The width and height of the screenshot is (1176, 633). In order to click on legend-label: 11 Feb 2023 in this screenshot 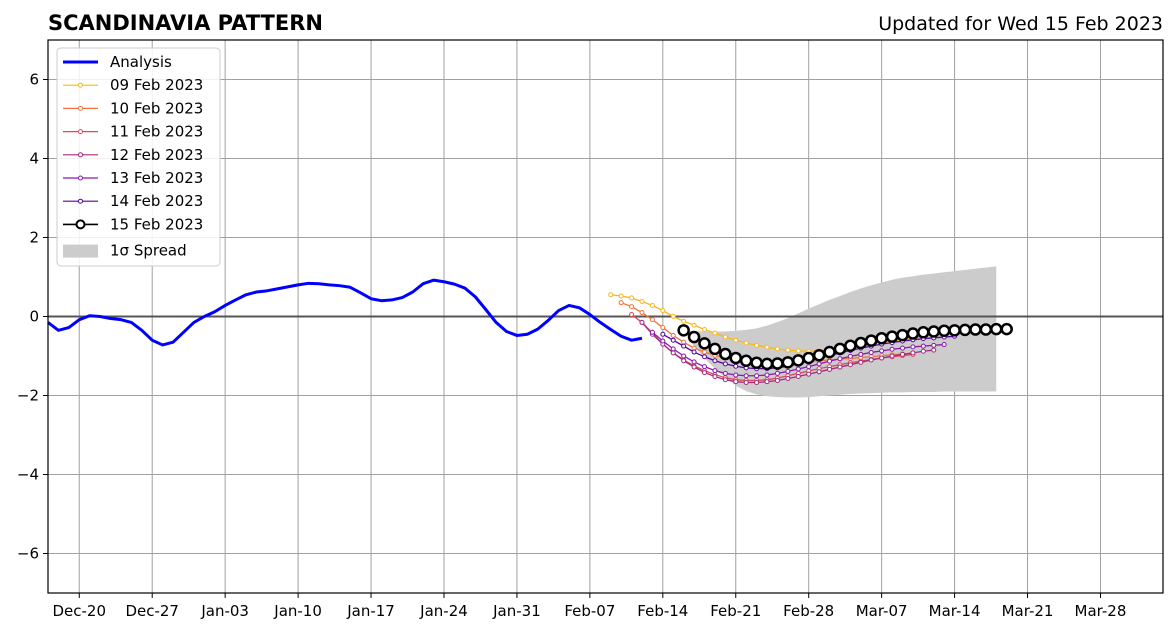, I will do `click(156, 132)`.